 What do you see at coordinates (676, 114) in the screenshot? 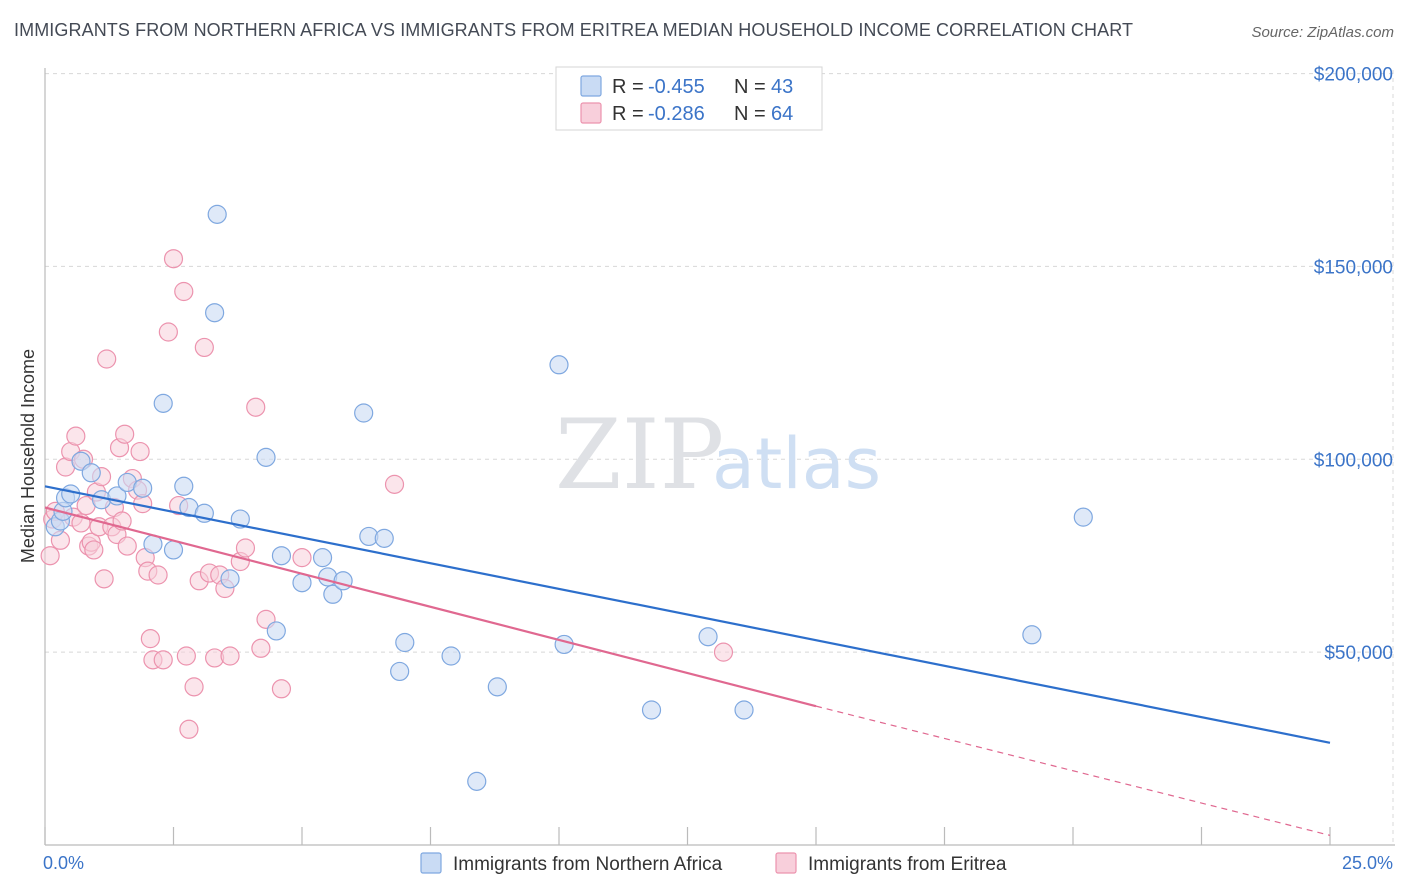
I see `legend-r-value-eritrea: -0.286` at bounding box center [676, 114].